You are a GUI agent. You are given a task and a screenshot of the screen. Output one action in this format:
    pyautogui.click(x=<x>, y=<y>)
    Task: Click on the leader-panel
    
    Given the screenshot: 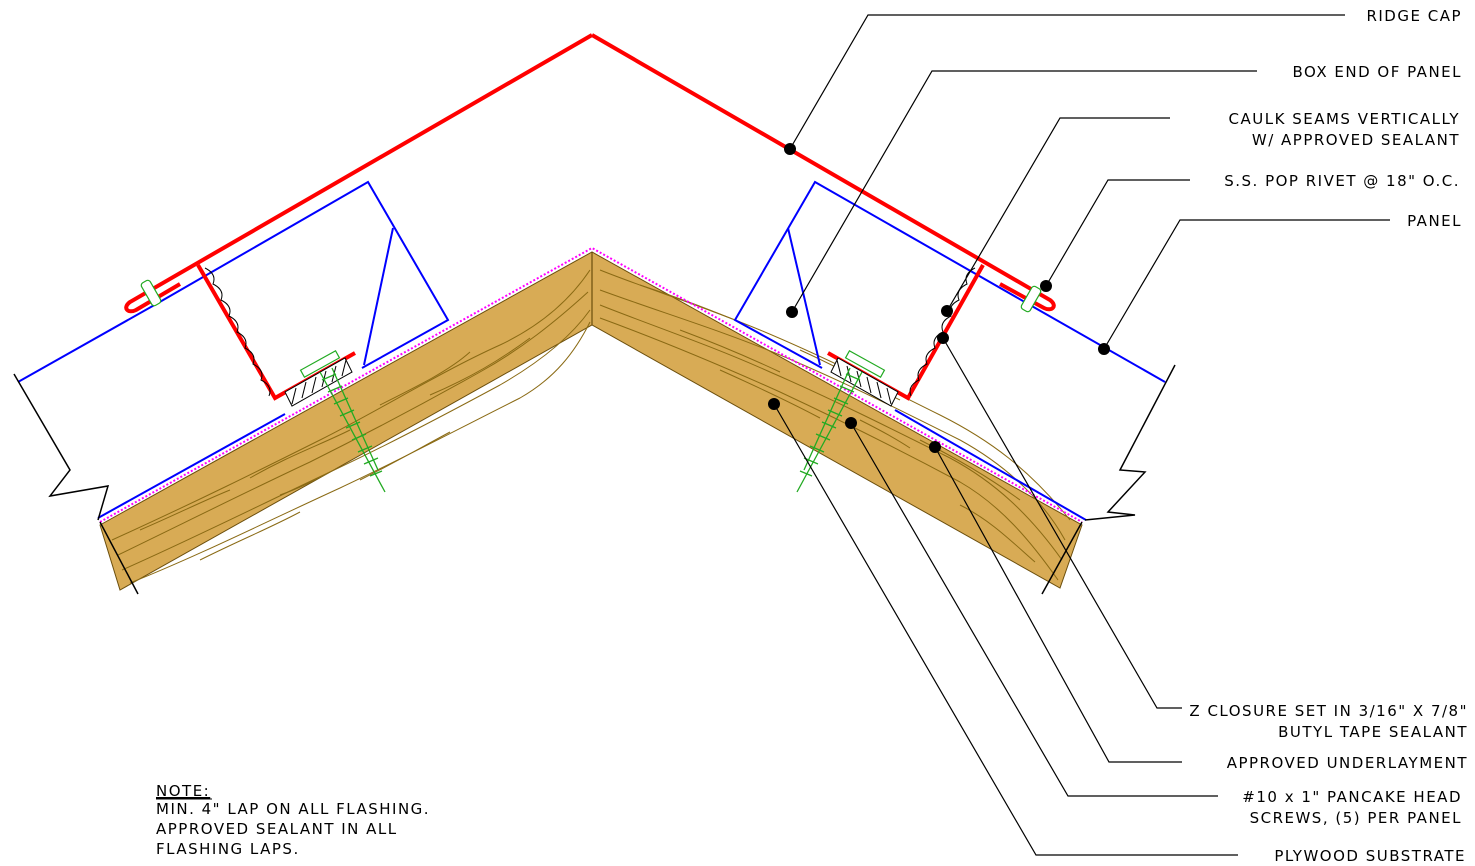 What is the action you would take?
    pyautogui.click(x=1244, y=287)
    